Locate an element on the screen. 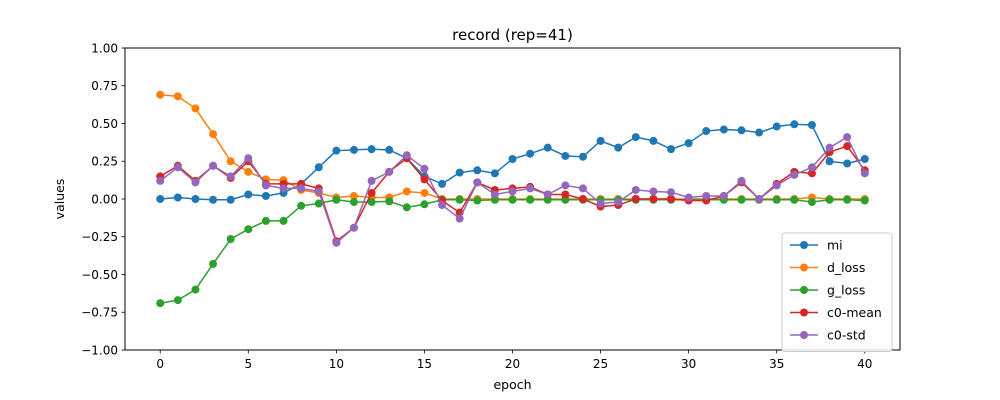 The image size is (1000, 400). y-tick-label: 0.00 is located at coordinates (104, 199).